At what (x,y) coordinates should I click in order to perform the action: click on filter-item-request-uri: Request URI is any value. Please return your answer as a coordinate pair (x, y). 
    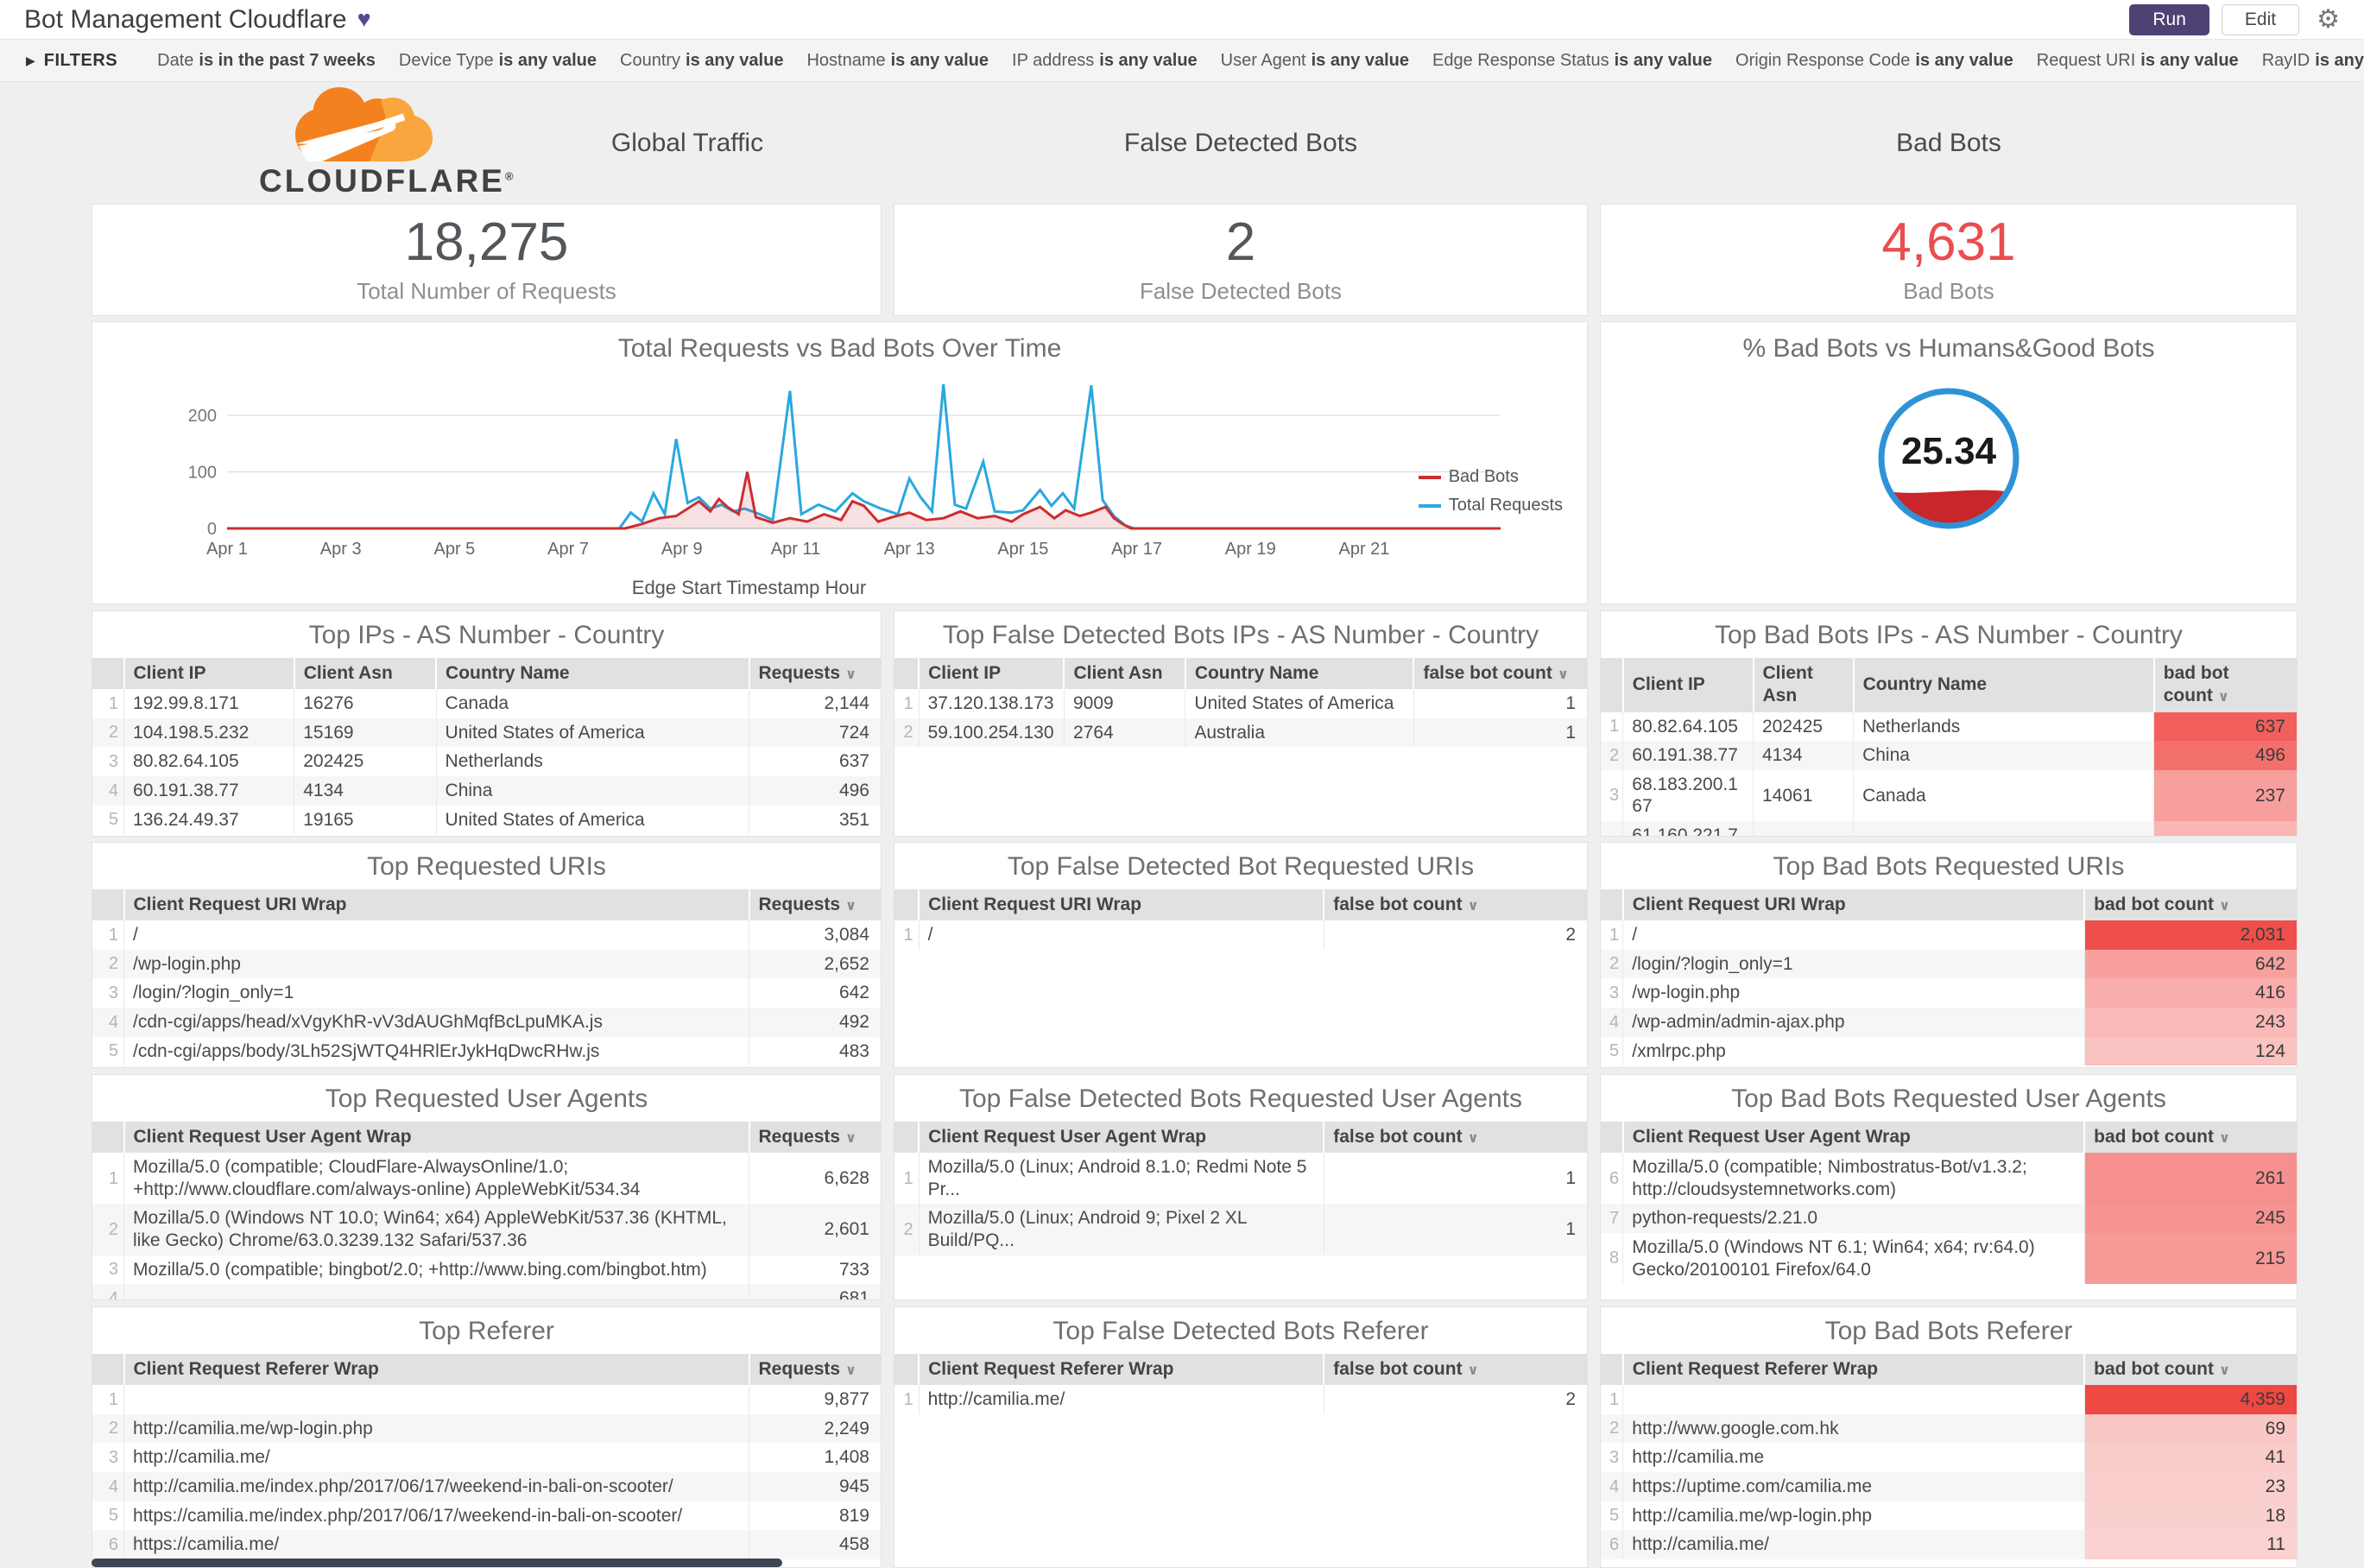
    Looking at the image, I should click on (2138, 60).